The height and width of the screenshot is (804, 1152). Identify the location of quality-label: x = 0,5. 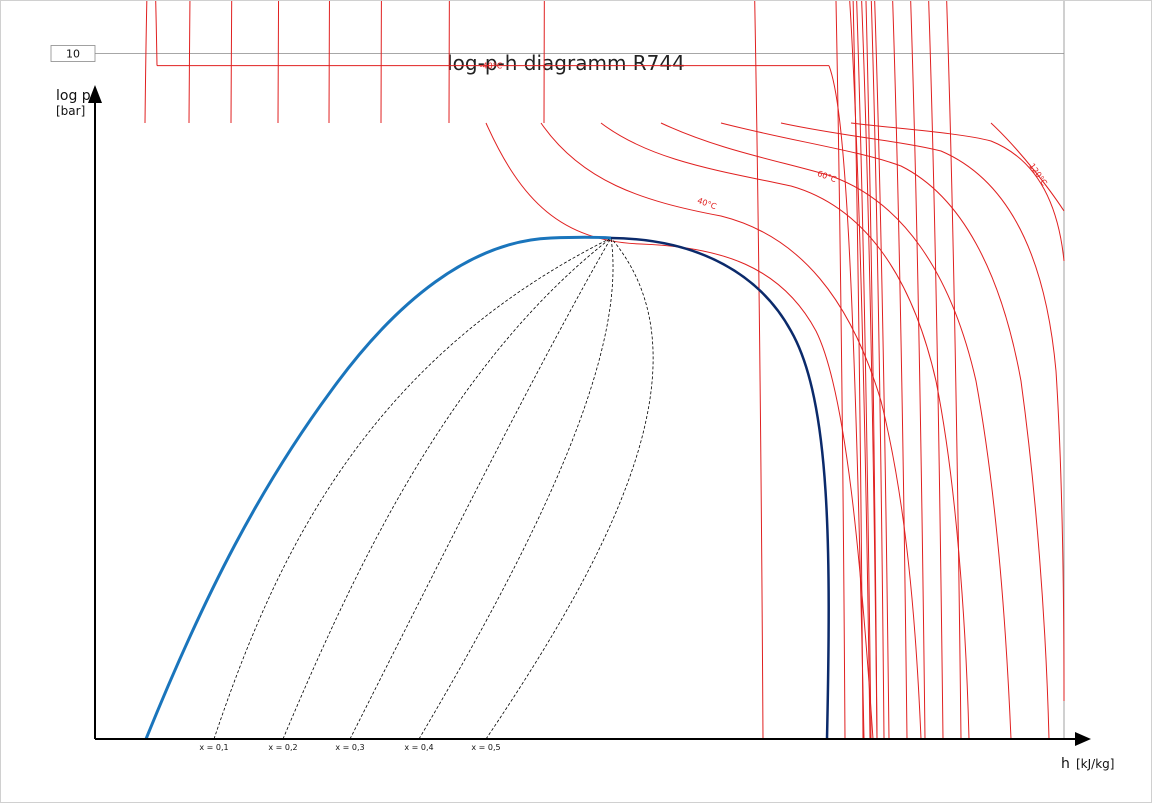
(485, 747).